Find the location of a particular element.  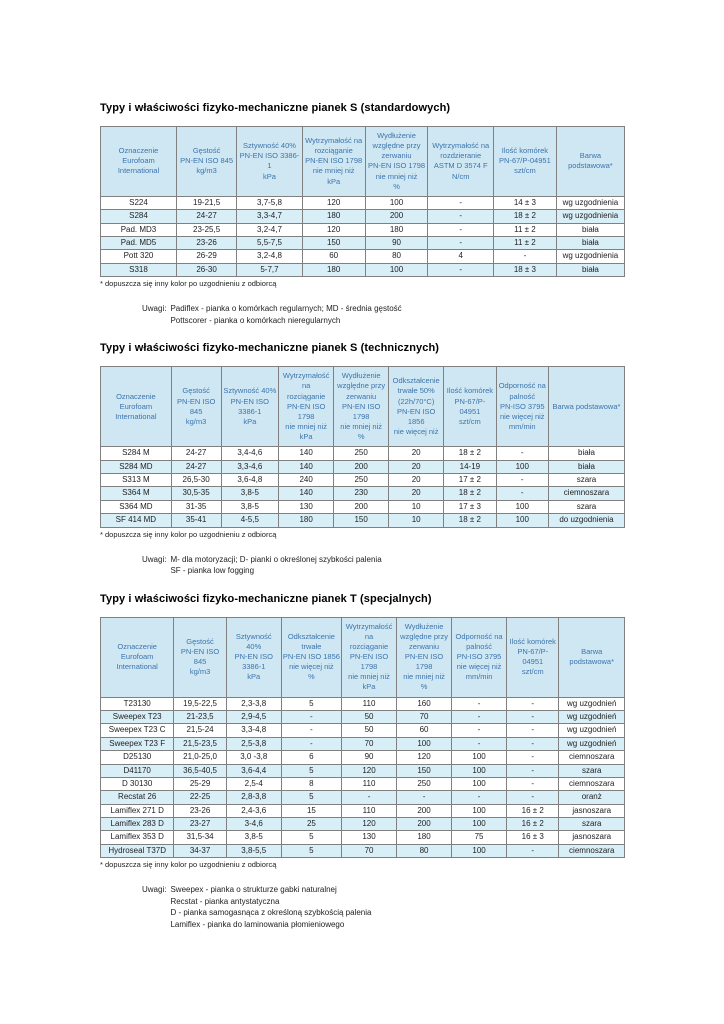

table-cell: 130 is located at coordinates (306, 507).